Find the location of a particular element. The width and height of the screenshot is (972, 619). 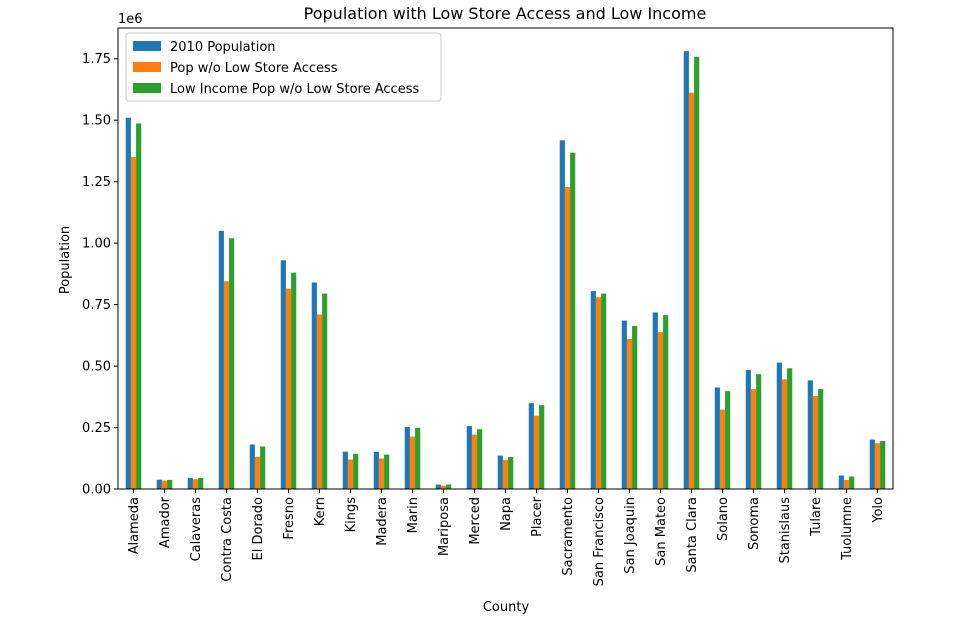

y-tick-label: 1.25 is located at coordinates (96, 182).